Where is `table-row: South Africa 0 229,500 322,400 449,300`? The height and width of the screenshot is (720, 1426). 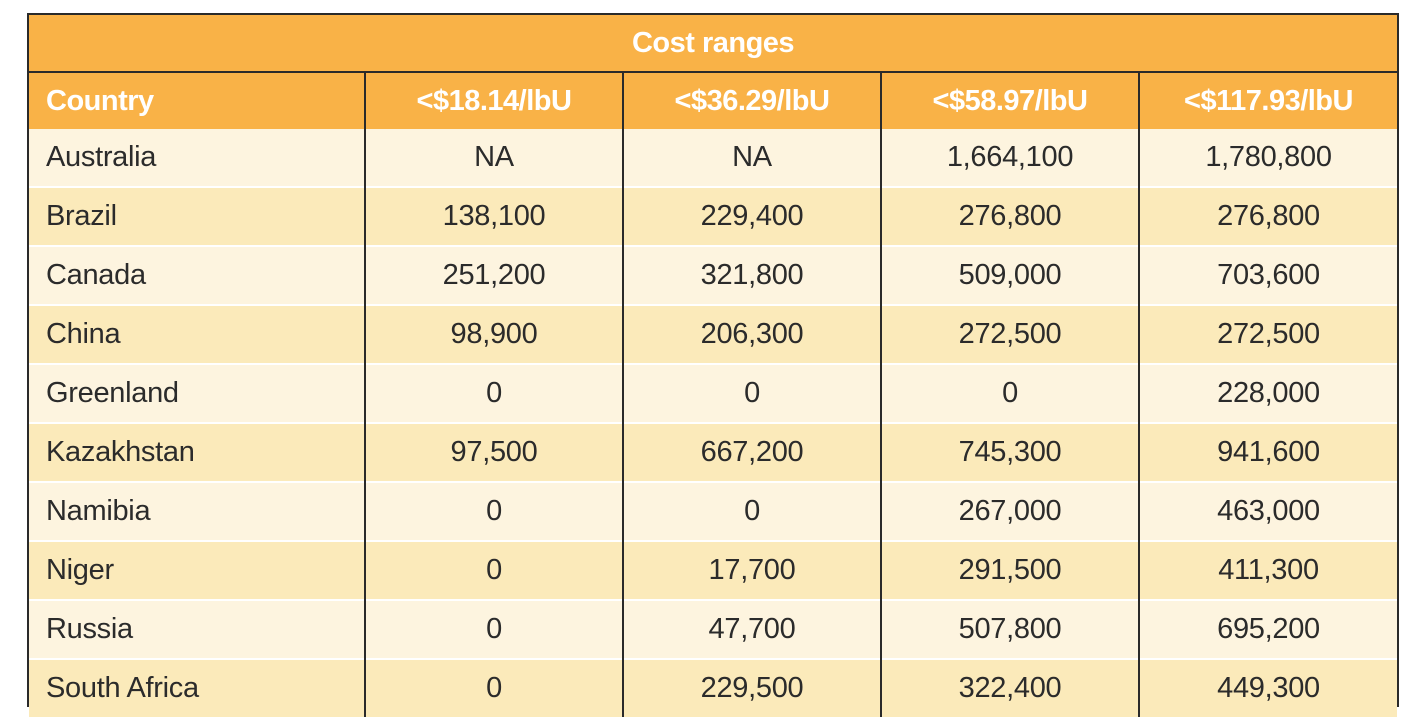 table-row: South Africa 0 229,500 322,400 449,300 is located at coordinates (713, 687).